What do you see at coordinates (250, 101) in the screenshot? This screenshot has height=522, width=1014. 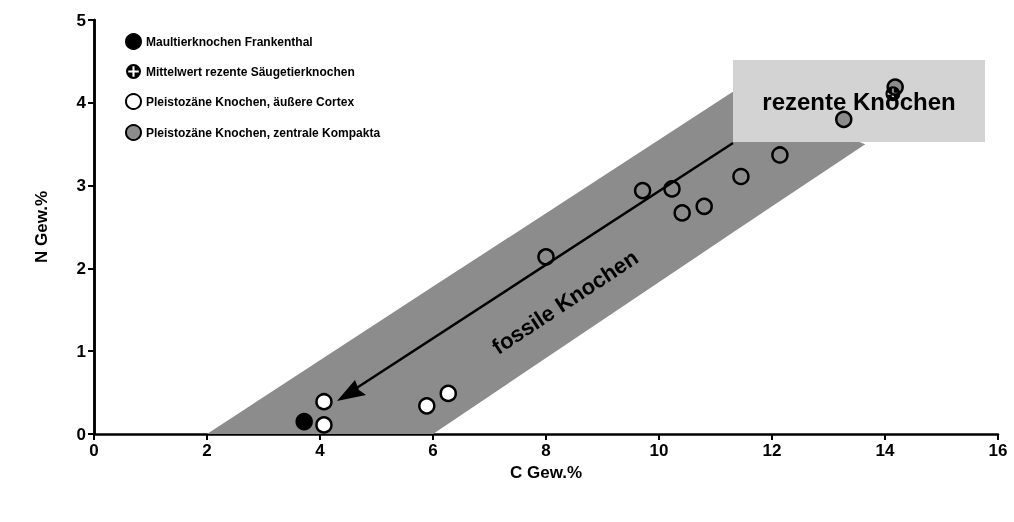 I see `legend-label: Pleistozäne Knochen, äußere Cortex` at bounding box center [250, 101].